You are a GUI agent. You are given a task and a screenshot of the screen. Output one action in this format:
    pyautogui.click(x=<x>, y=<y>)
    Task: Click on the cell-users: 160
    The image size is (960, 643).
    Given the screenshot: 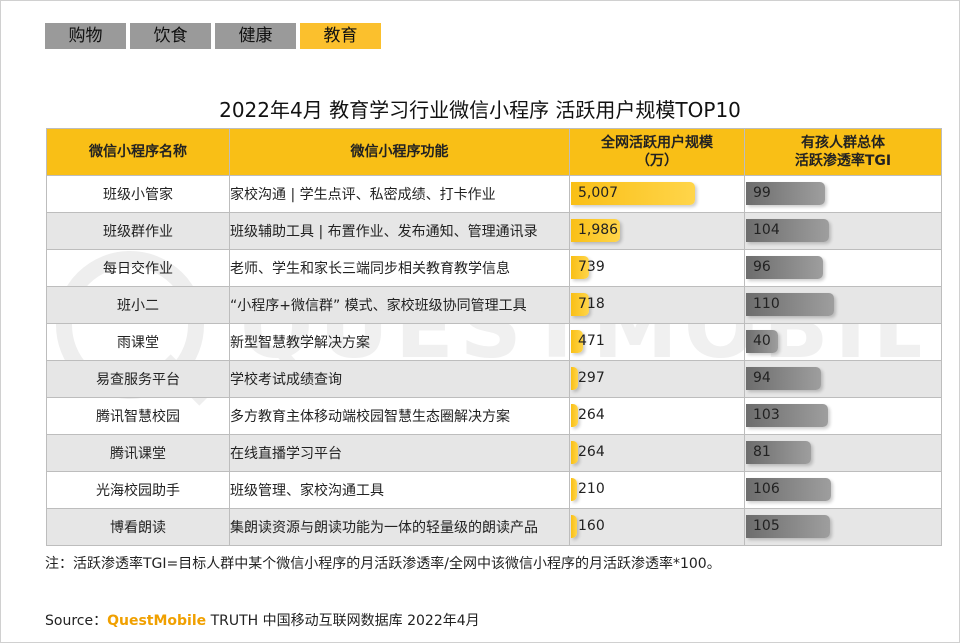 What is the action you would take?
    pyautogui.click(x=657, y=527)
    